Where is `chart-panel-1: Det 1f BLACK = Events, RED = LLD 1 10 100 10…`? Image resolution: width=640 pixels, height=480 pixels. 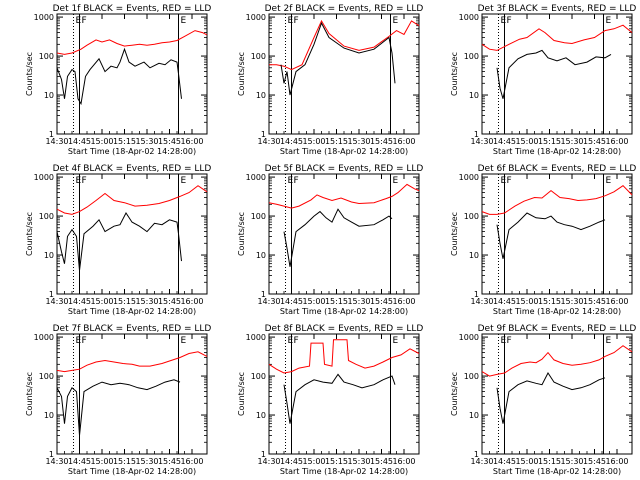
chart-panel-1: Det 1f BLACK = Events, RED = LLD 1 10 100 10… is located at coordinates (118, 80).